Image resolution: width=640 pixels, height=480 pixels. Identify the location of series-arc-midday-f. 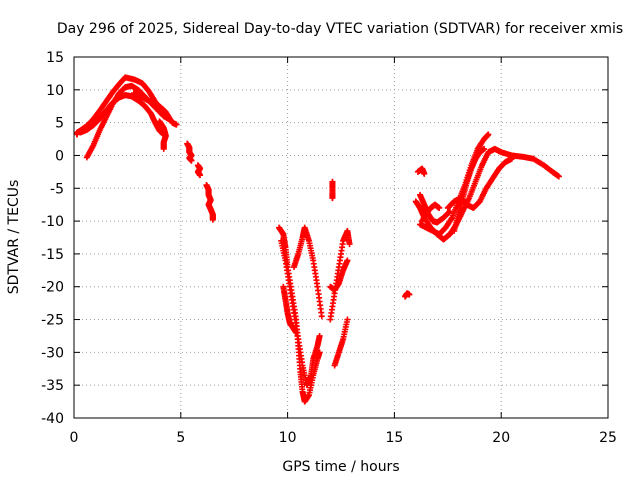
(340, 275).